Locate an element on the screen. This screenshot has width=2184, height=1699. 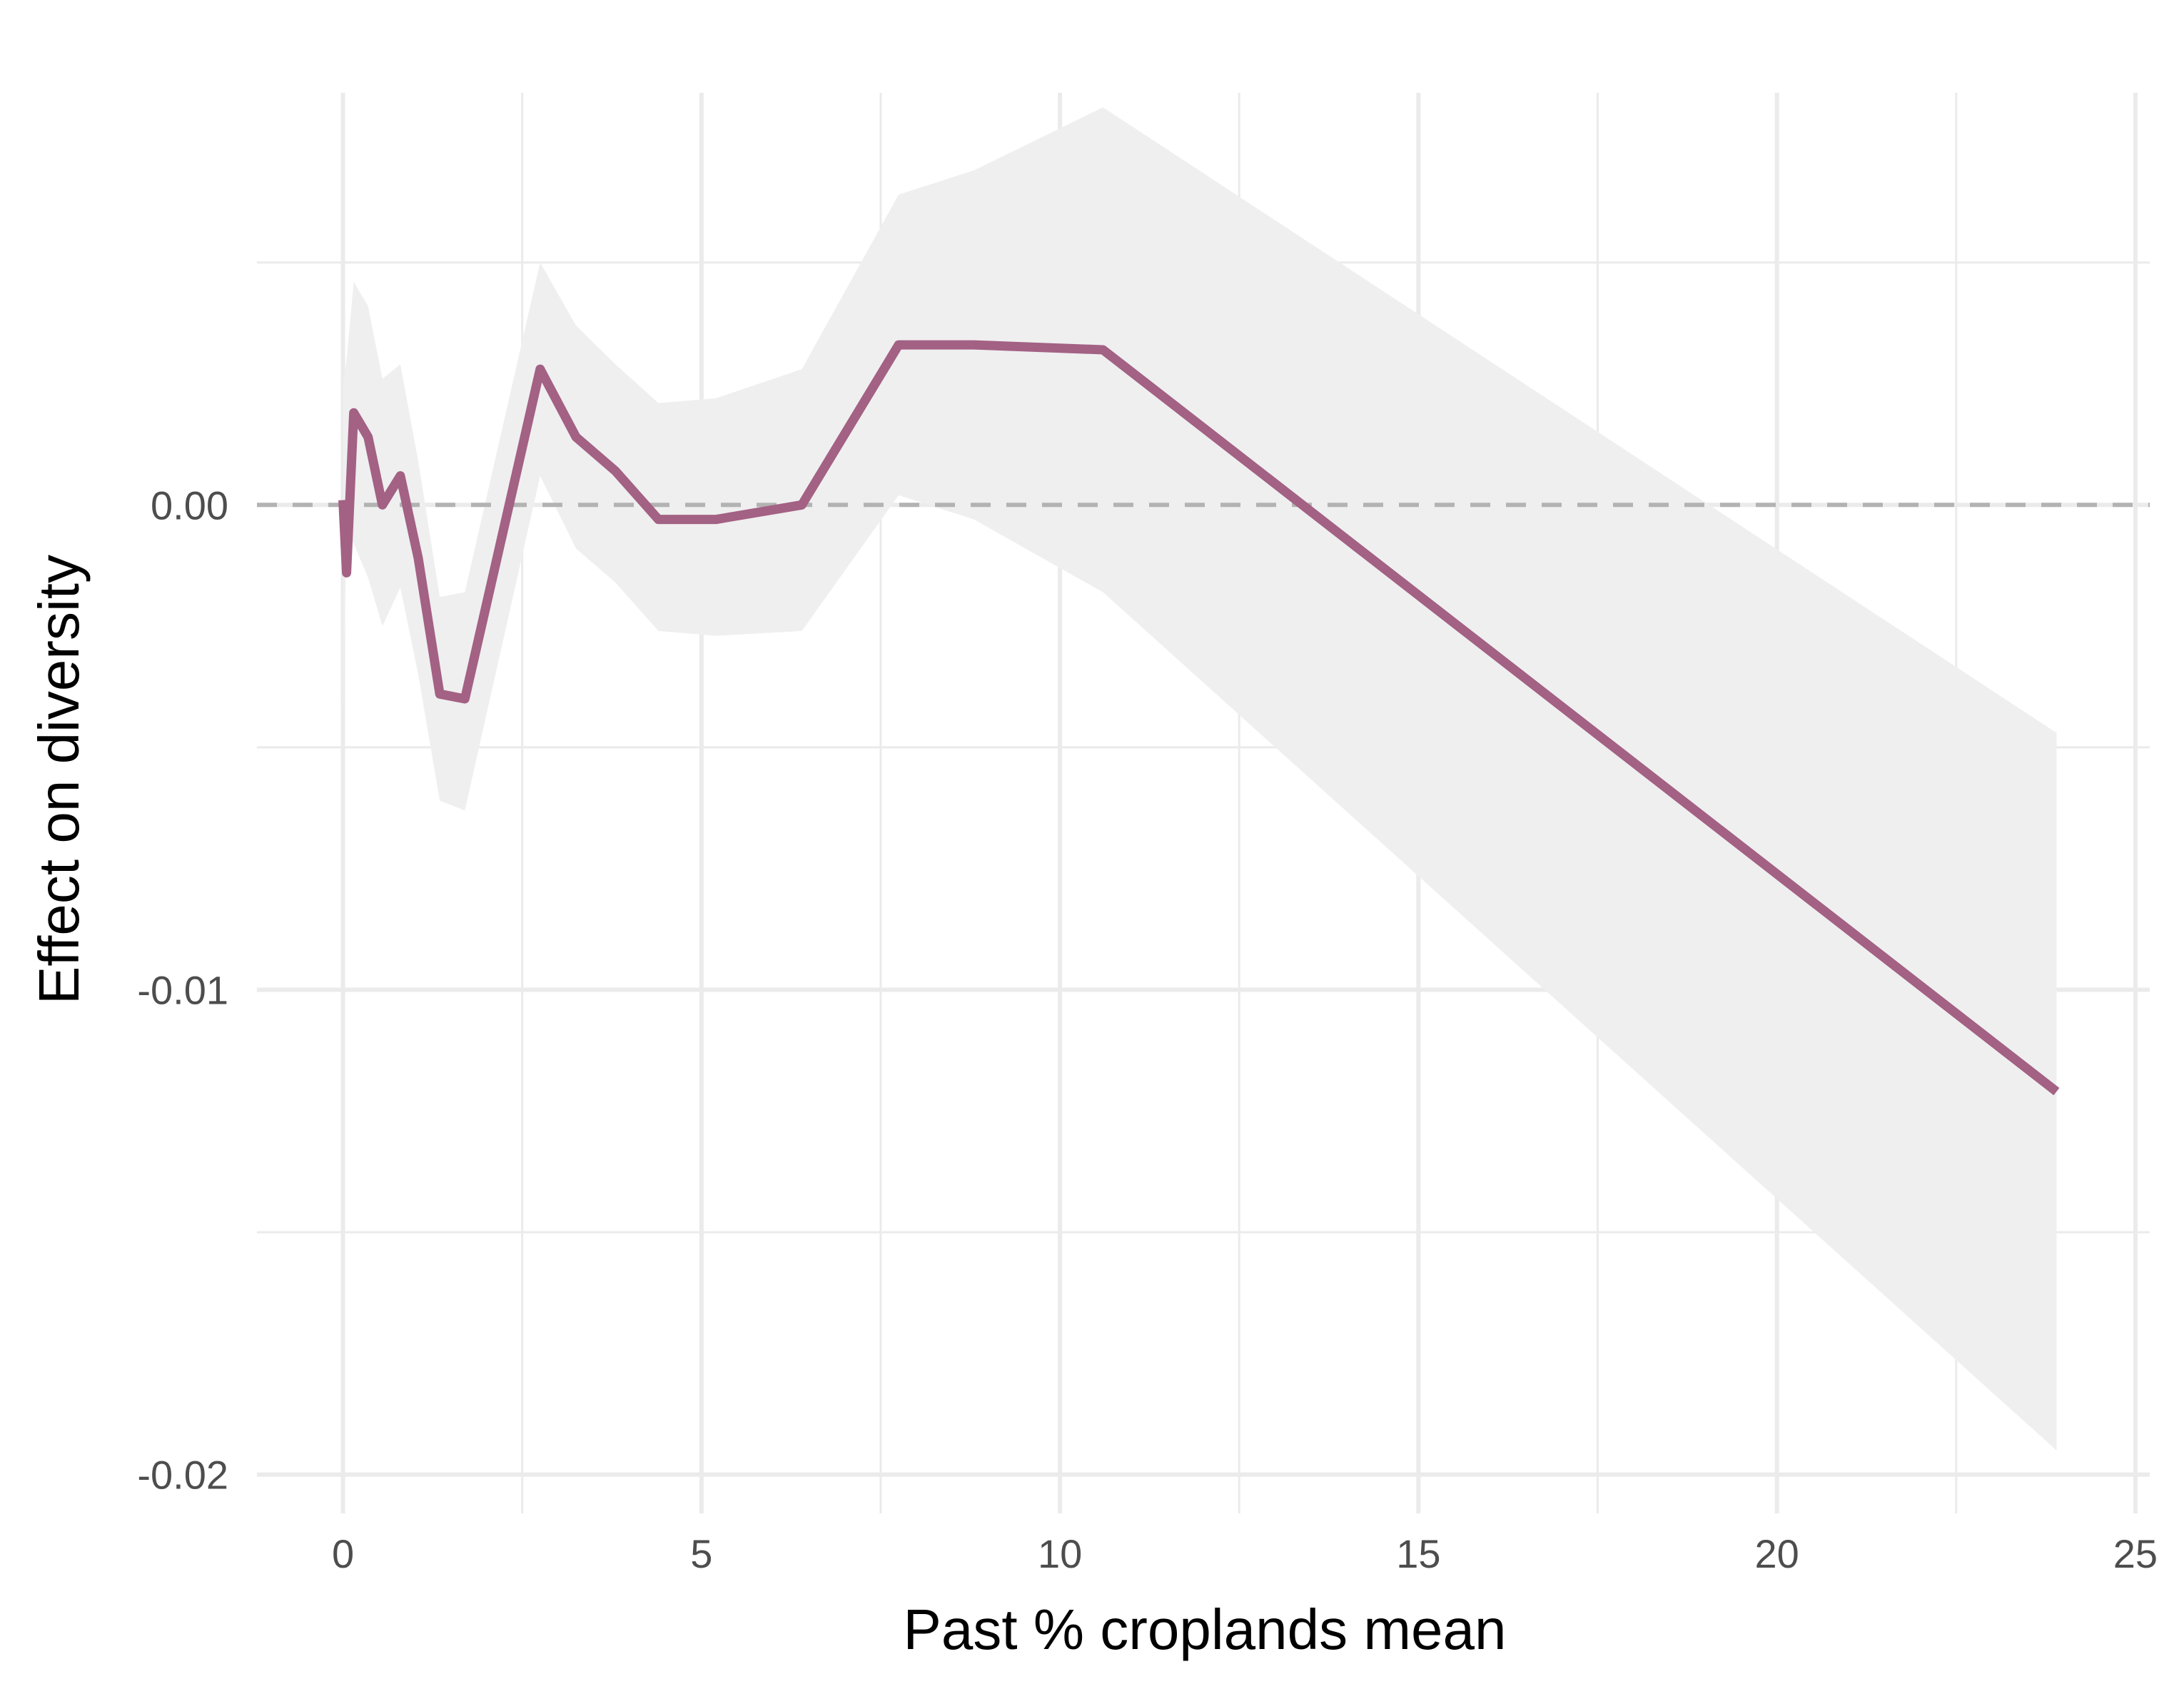
x-axis-title: Past % croplands mean is located at coordinates (1205, 1630).